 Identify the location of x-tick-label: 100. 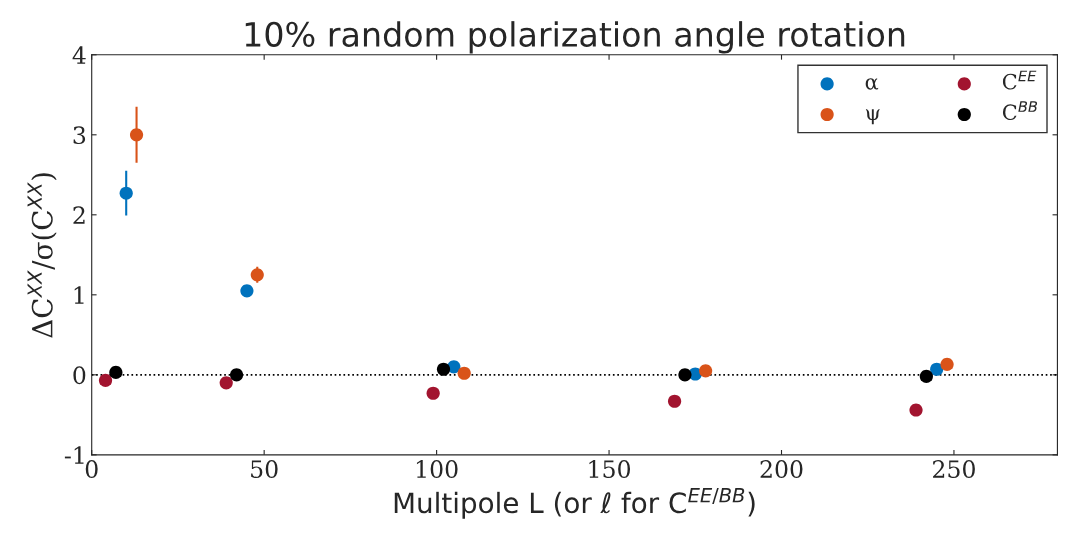
(437, 469).